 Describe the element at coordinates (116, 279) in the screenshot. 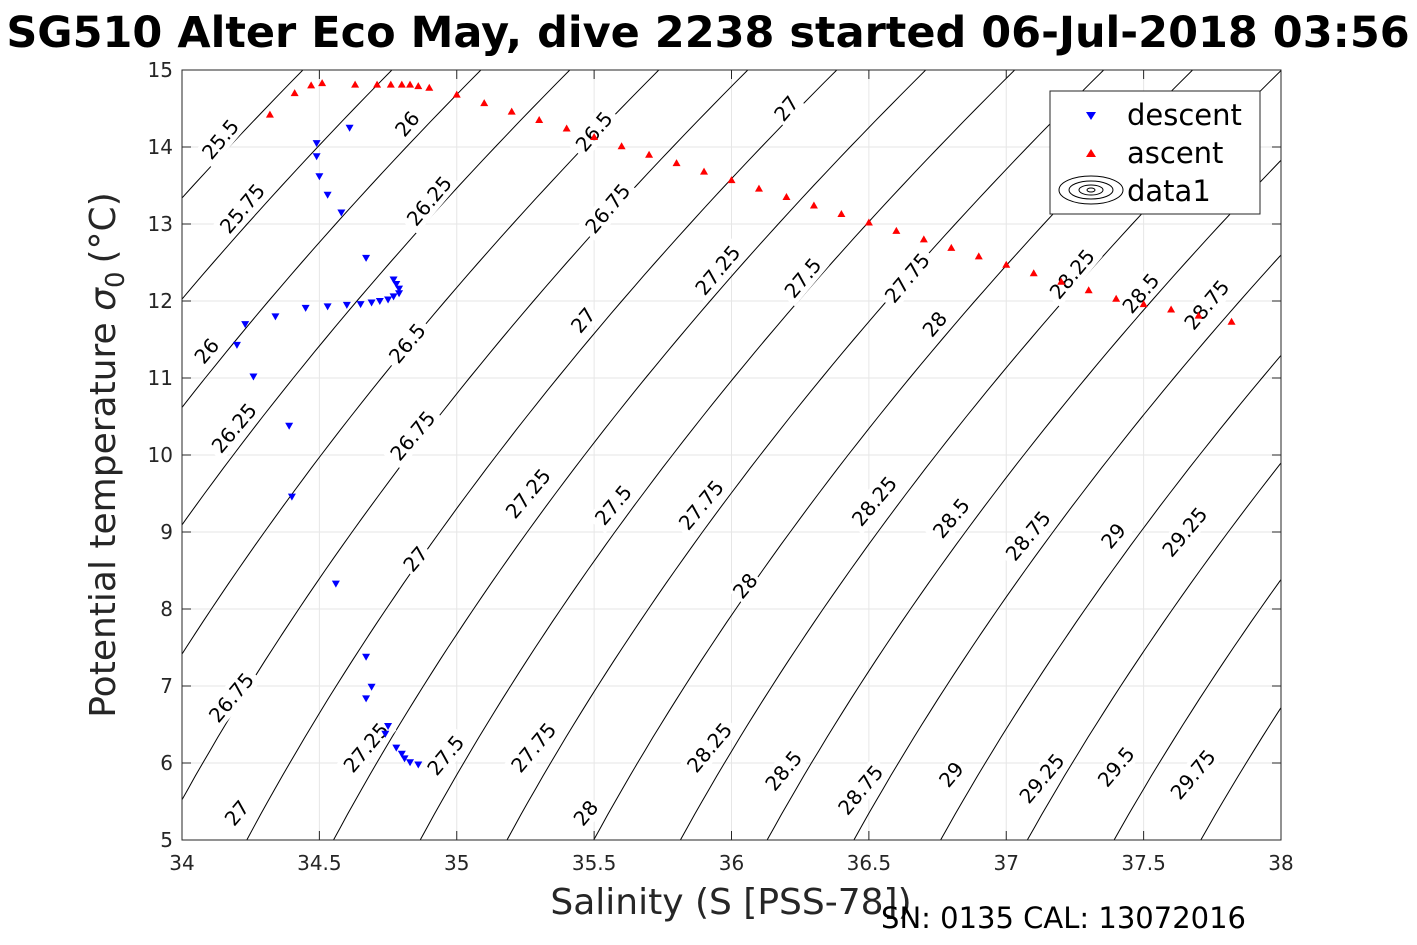

I see `y-axis-label-sub: 0` at that location.